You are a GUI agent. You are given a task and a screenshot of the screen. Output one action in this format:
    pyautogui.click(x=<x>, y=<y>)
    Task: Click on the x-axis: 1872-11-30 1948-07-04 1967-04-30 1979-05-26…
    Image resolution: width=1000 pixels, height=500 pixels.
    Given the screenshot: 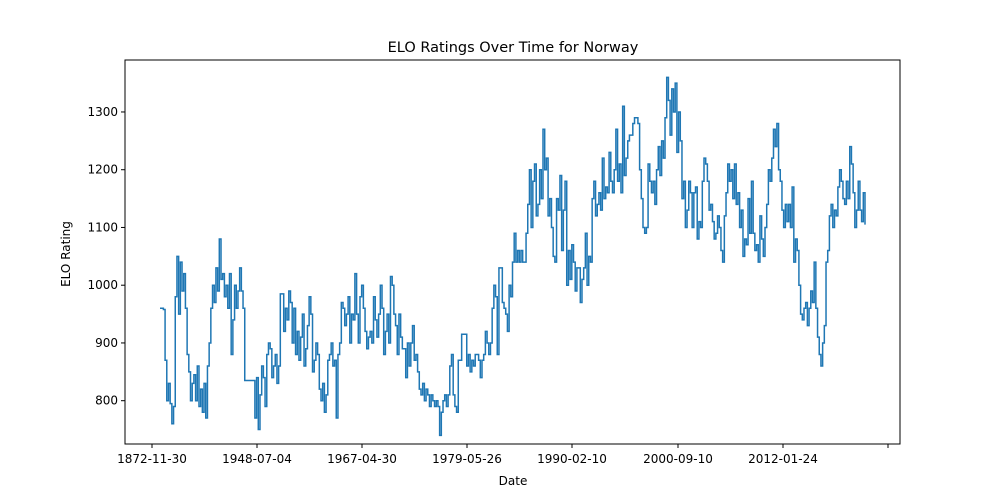 What is the action you would take?
    pyautogui.click(x=503, y=455)
    